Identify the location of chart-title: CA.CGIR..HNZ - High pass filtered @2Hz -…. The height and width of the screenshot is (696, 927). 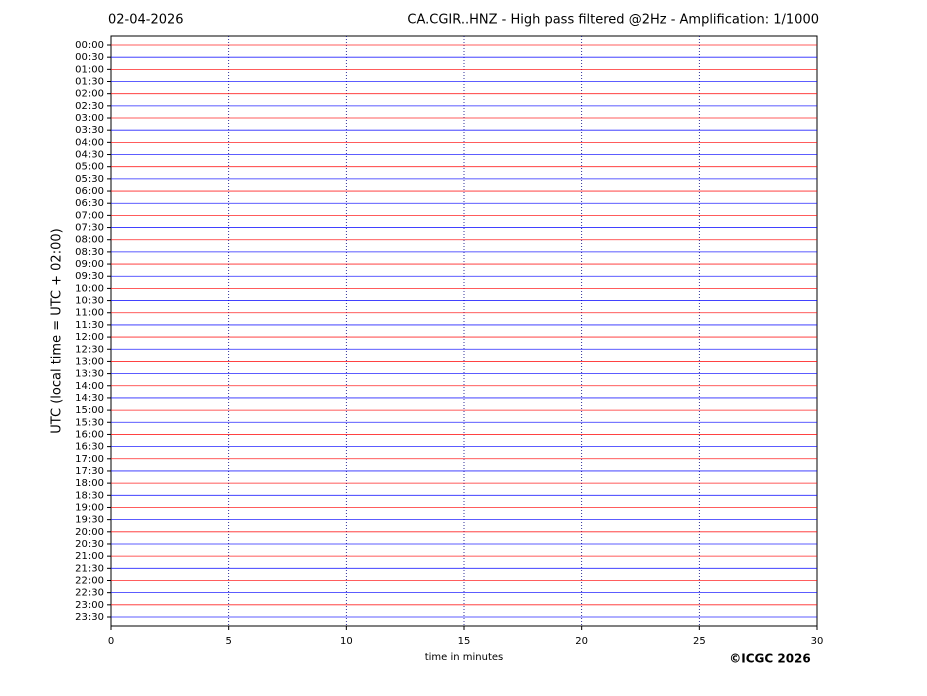
(613, 20).